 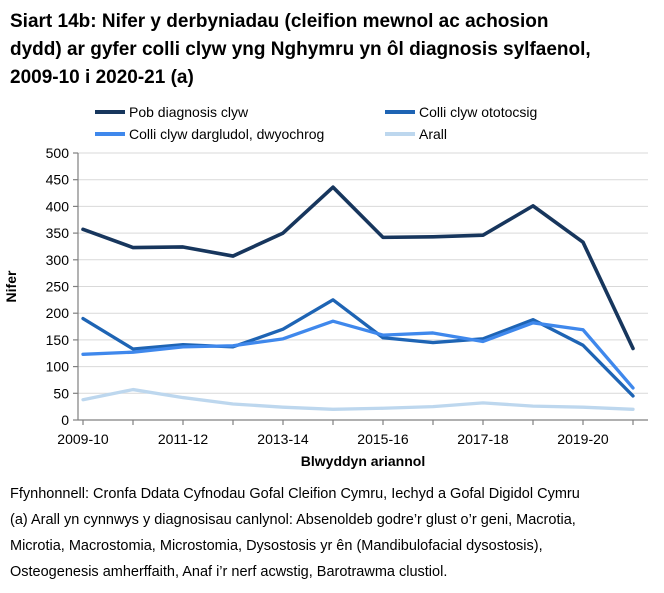 What do you see at coordinates (183, 439) in the screenshot?
I see `x-axis-tick-label: 2011-12` at bounding box center [183, 439].